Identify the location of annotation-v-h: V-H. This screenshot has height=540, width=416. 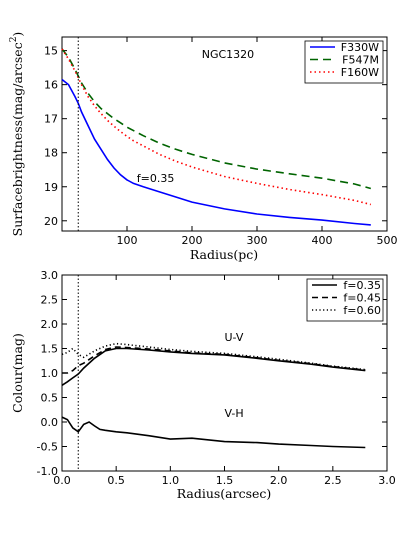
(234, 413).